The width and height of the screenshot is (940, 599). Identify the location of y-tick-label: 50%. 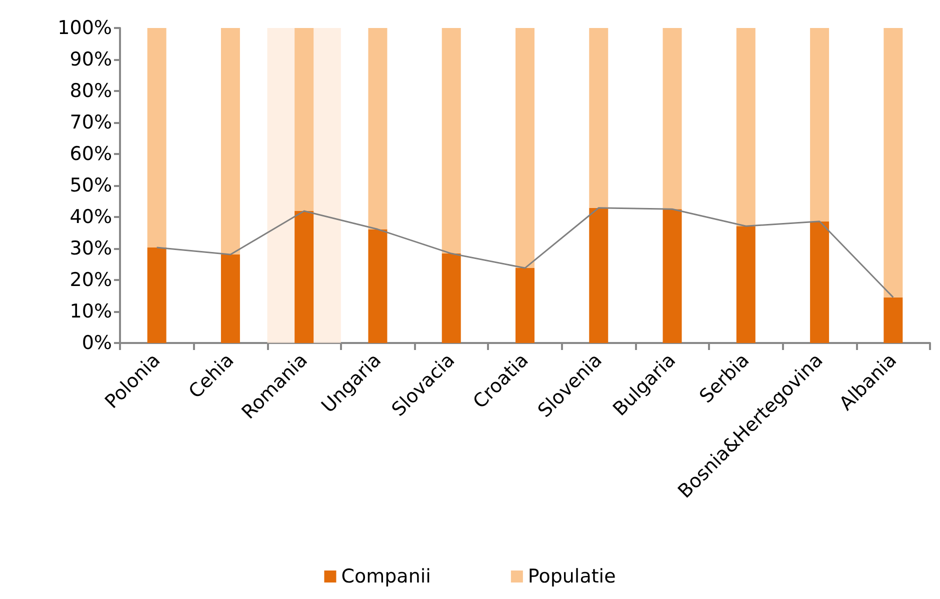
(91, 185).